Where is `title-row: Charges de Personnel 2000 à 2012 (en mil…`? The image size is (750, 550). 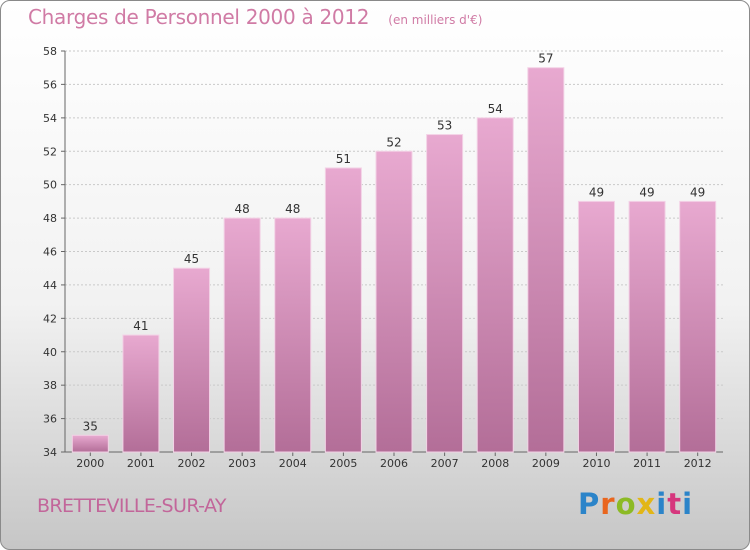 title-row: Charges de Personnel 2000 à 2012 (en mil… is located at coordinates (255, 17).